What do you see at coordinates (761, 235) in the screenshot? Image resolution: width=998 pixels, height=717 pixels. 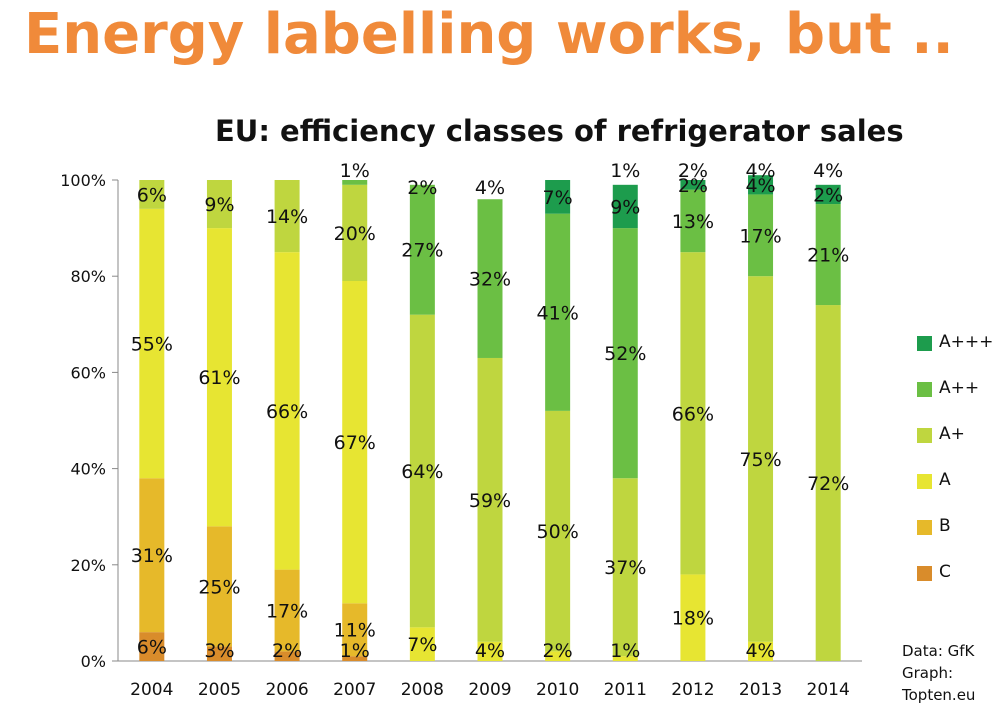 I see `bar-segment-Aplusplus-2013` at bounding box center [761, 235].